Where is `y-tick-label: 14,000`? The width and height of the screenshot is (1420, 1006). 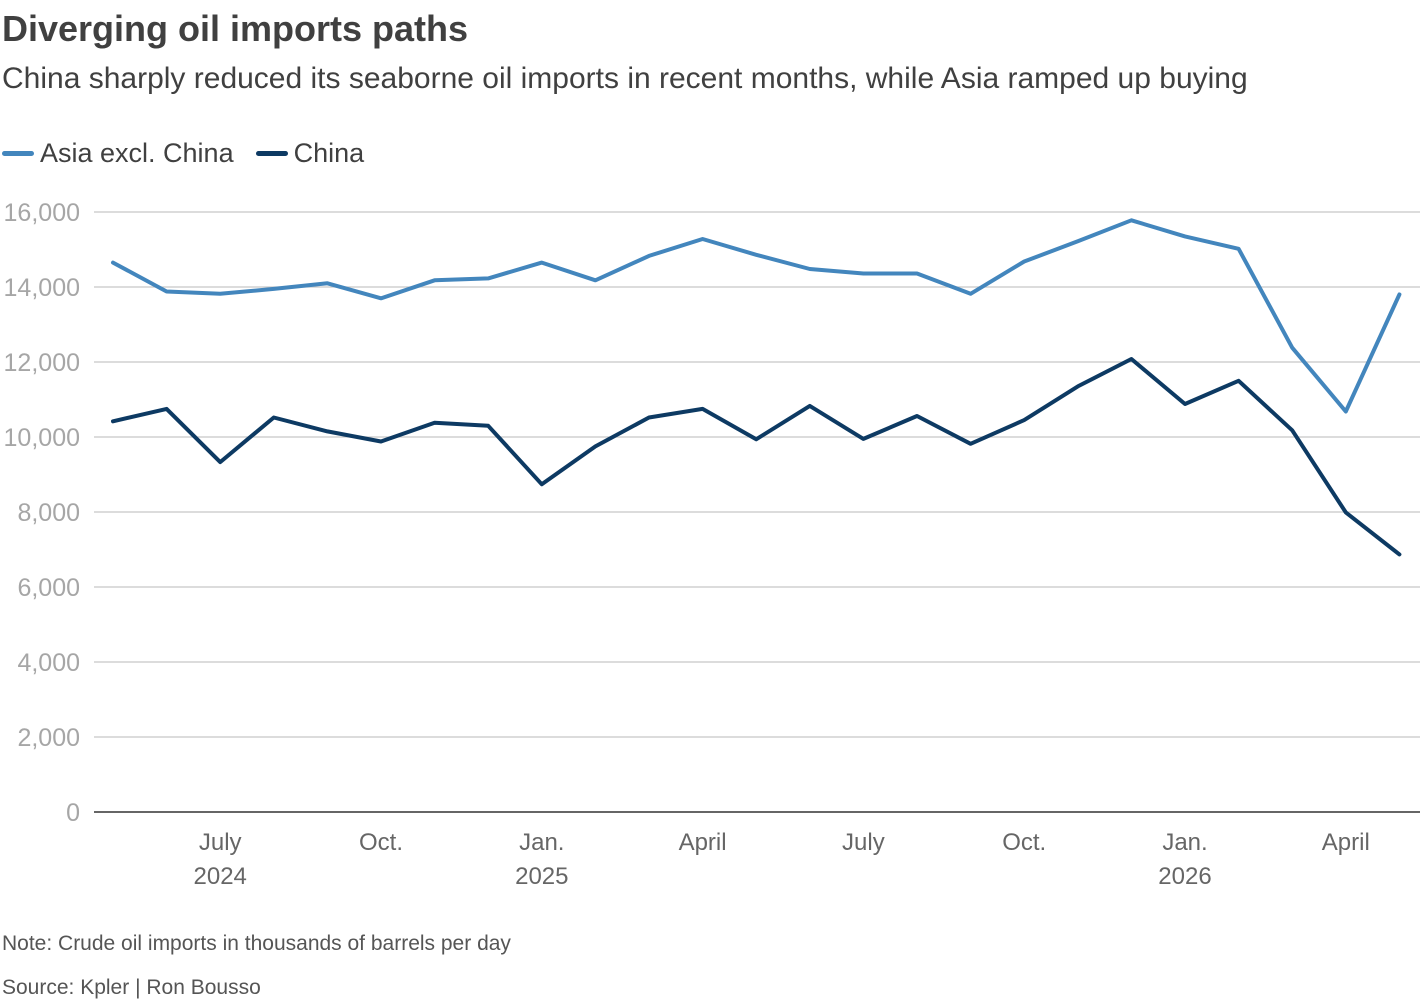
y-tick-label: 14,000 is located at coordinates (42, 288).